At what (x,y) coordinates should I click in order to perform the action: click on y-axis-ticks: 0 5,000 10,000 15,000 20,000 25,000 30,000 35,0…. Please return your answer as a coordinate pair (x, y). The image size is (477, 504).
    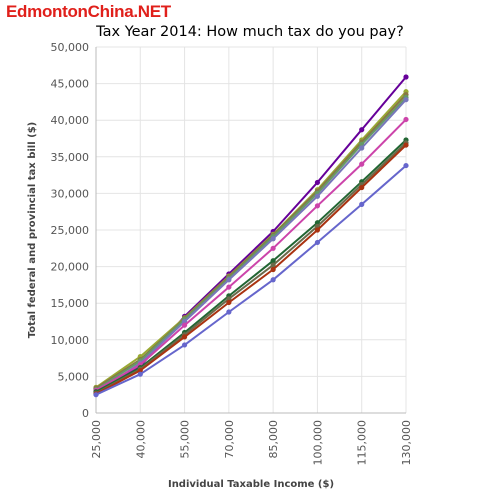
    Looking at the image, I should click on (70, 230).